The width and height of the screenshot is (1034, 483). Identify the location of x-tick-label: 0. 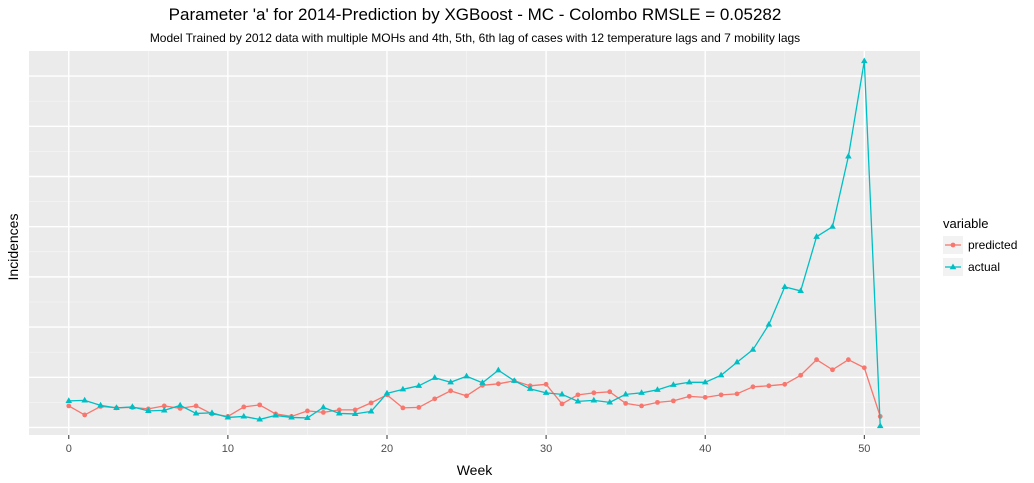
(69, 449).